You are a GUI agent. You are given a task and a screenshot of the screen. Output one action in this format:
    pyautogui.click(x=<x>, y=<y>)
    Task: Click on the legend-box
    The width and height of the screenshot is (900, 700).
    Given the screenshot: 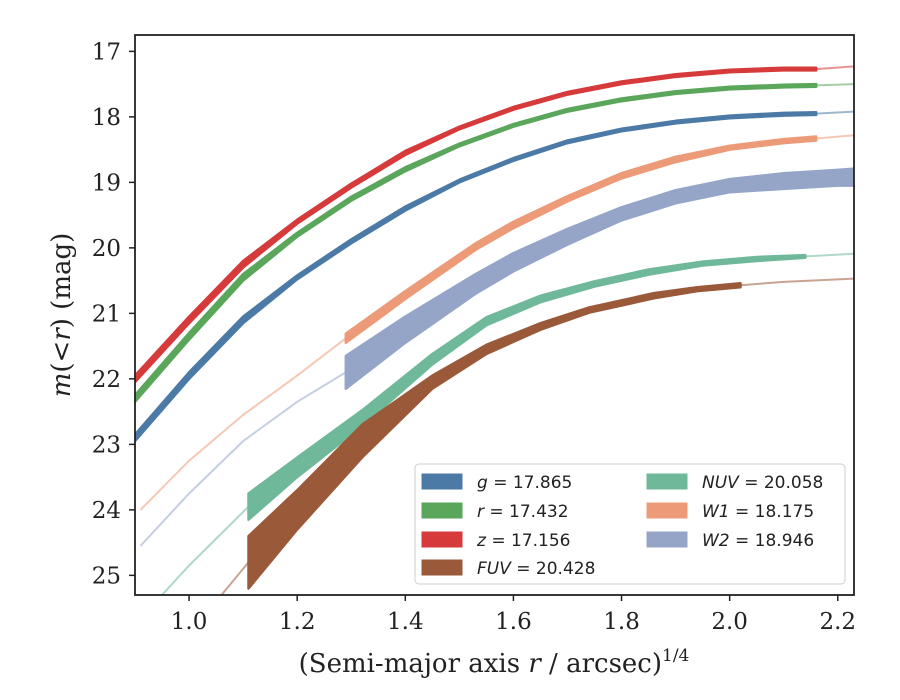 What is the action you would take?
    pyautogui.click(x=630, y=524)
    